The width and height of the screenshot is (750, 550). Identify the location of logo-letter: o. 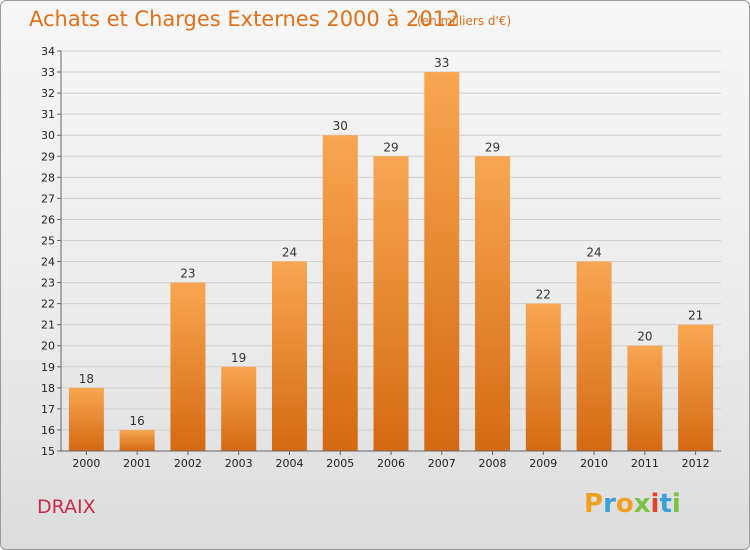
(624, 504).